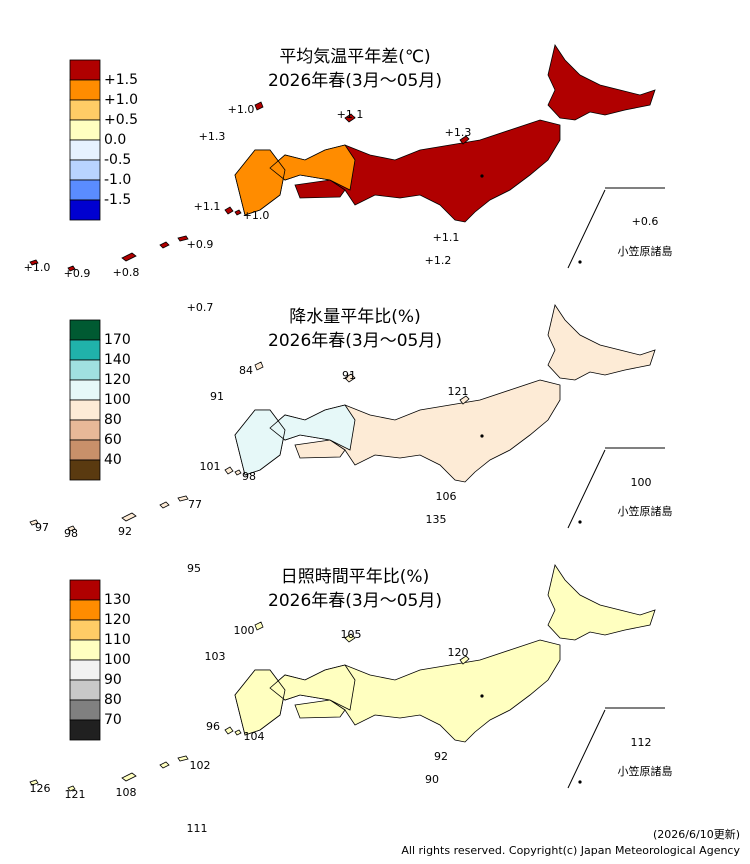  Describe the element at coordinates (194, 568) in the screenshot. I see `station-value: 95` at that location.